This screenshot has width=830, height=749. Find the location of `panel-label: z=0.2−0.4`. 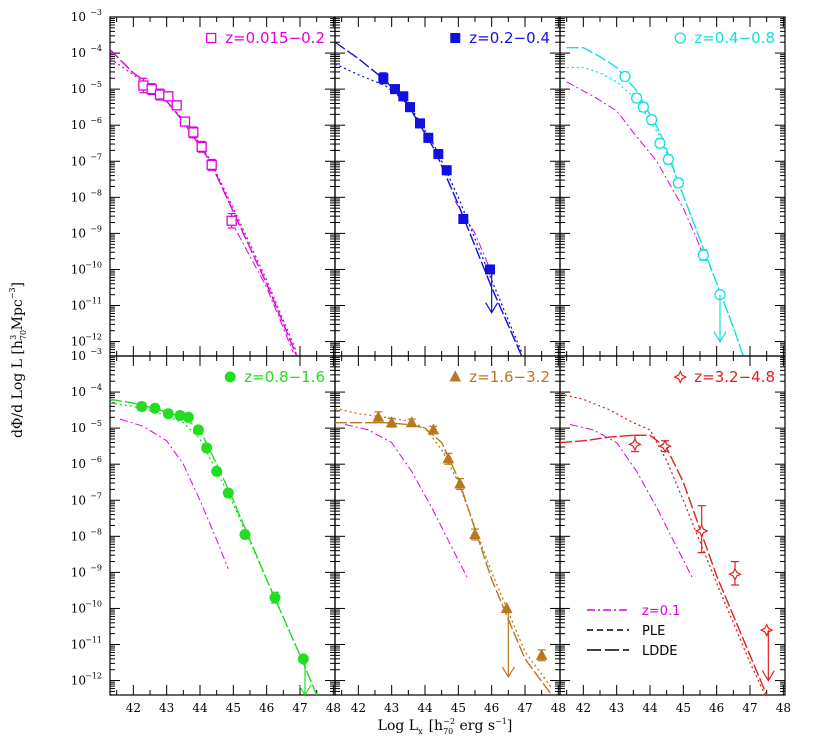

panel-label: z=0.2−0.4 is located at coordinates (509, 38).